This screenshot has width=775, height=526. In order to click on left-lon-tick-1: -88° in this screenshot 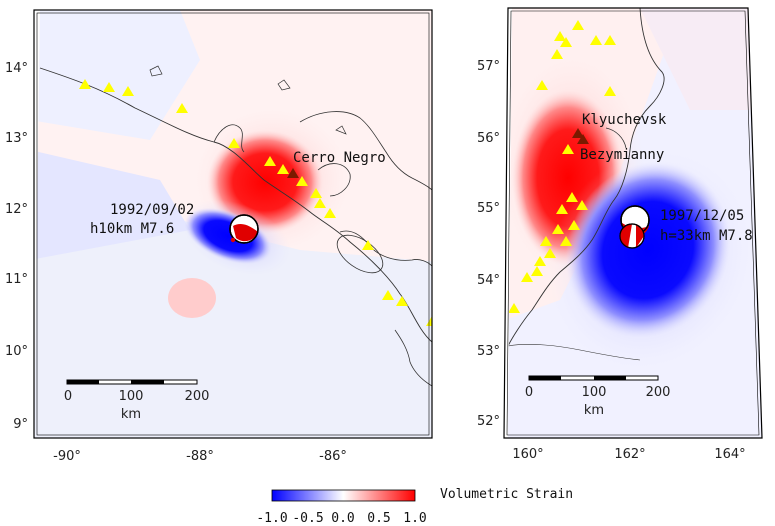, I will do `click(200, 456)`.